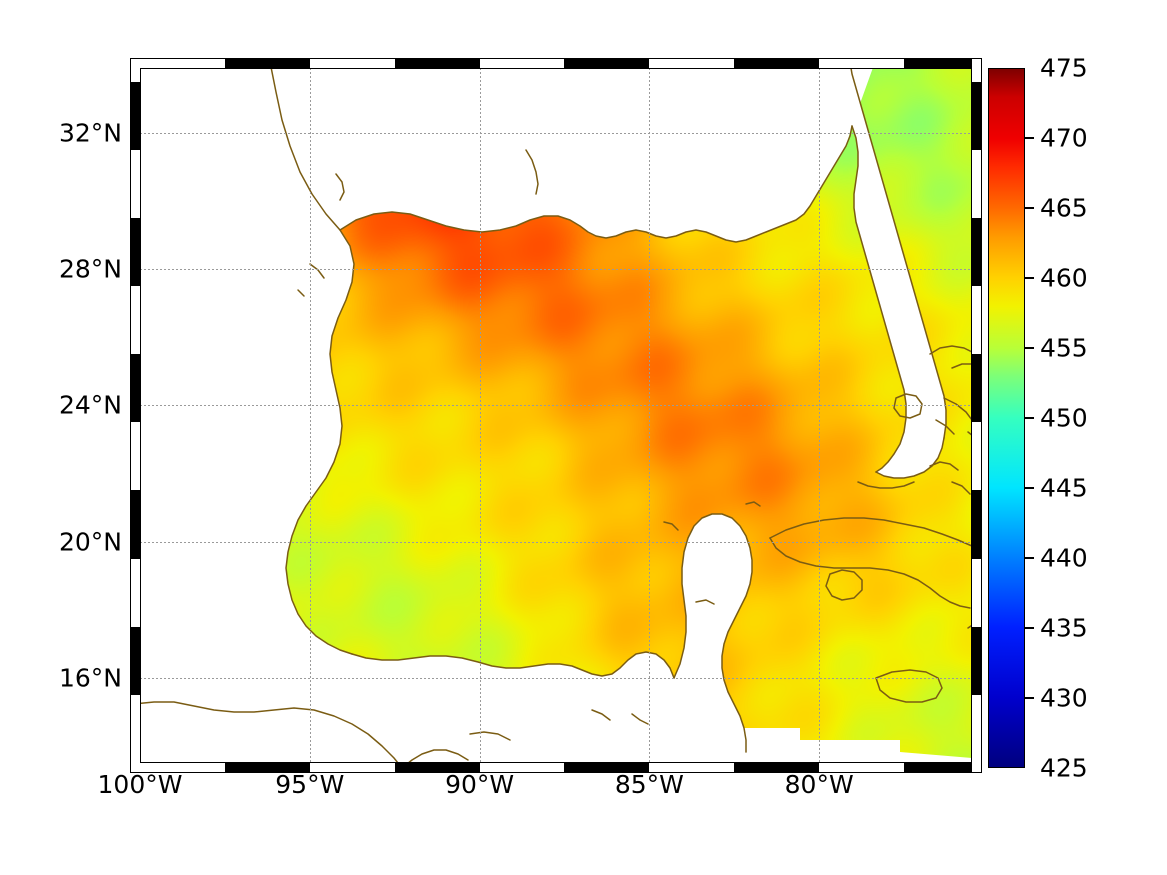 The height and width of the screenshot is (875, 1167). I want to click on y-tick-label: 24°N, so click(90, 405).